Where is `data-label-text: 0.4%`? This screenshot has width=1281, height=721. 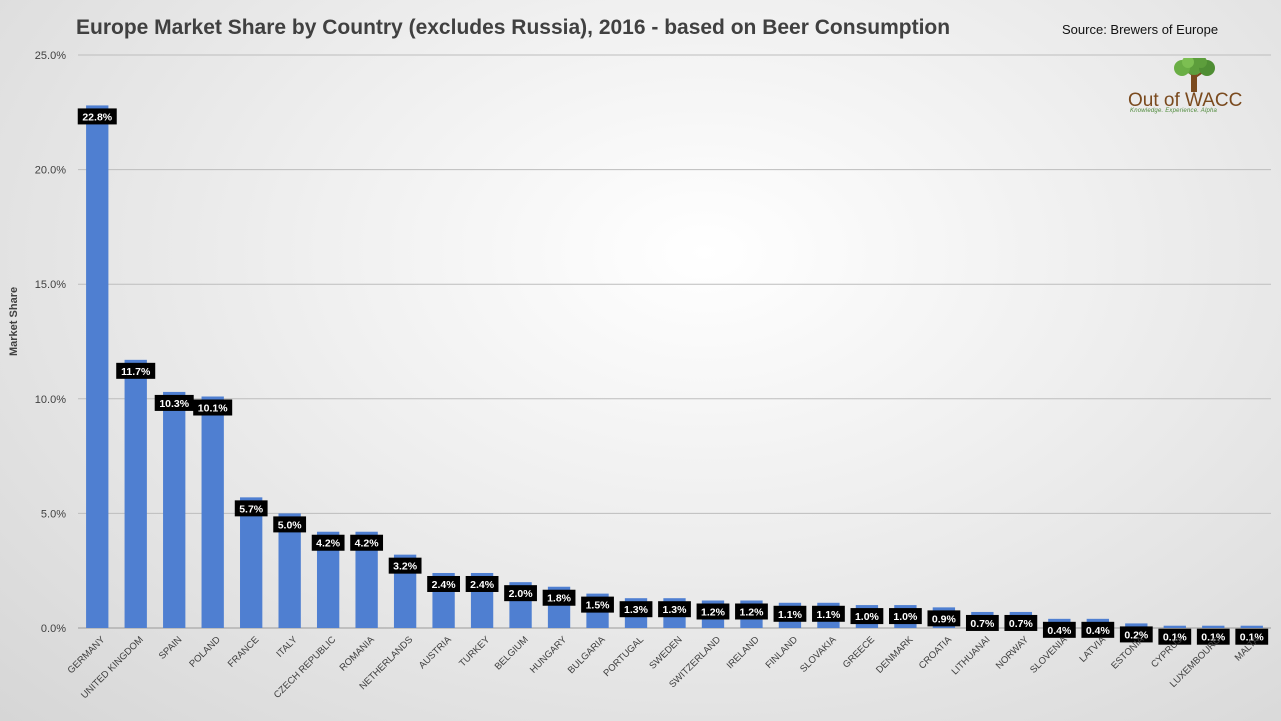
data-label-text: 0.4% is located at coordinates (1098, 631).